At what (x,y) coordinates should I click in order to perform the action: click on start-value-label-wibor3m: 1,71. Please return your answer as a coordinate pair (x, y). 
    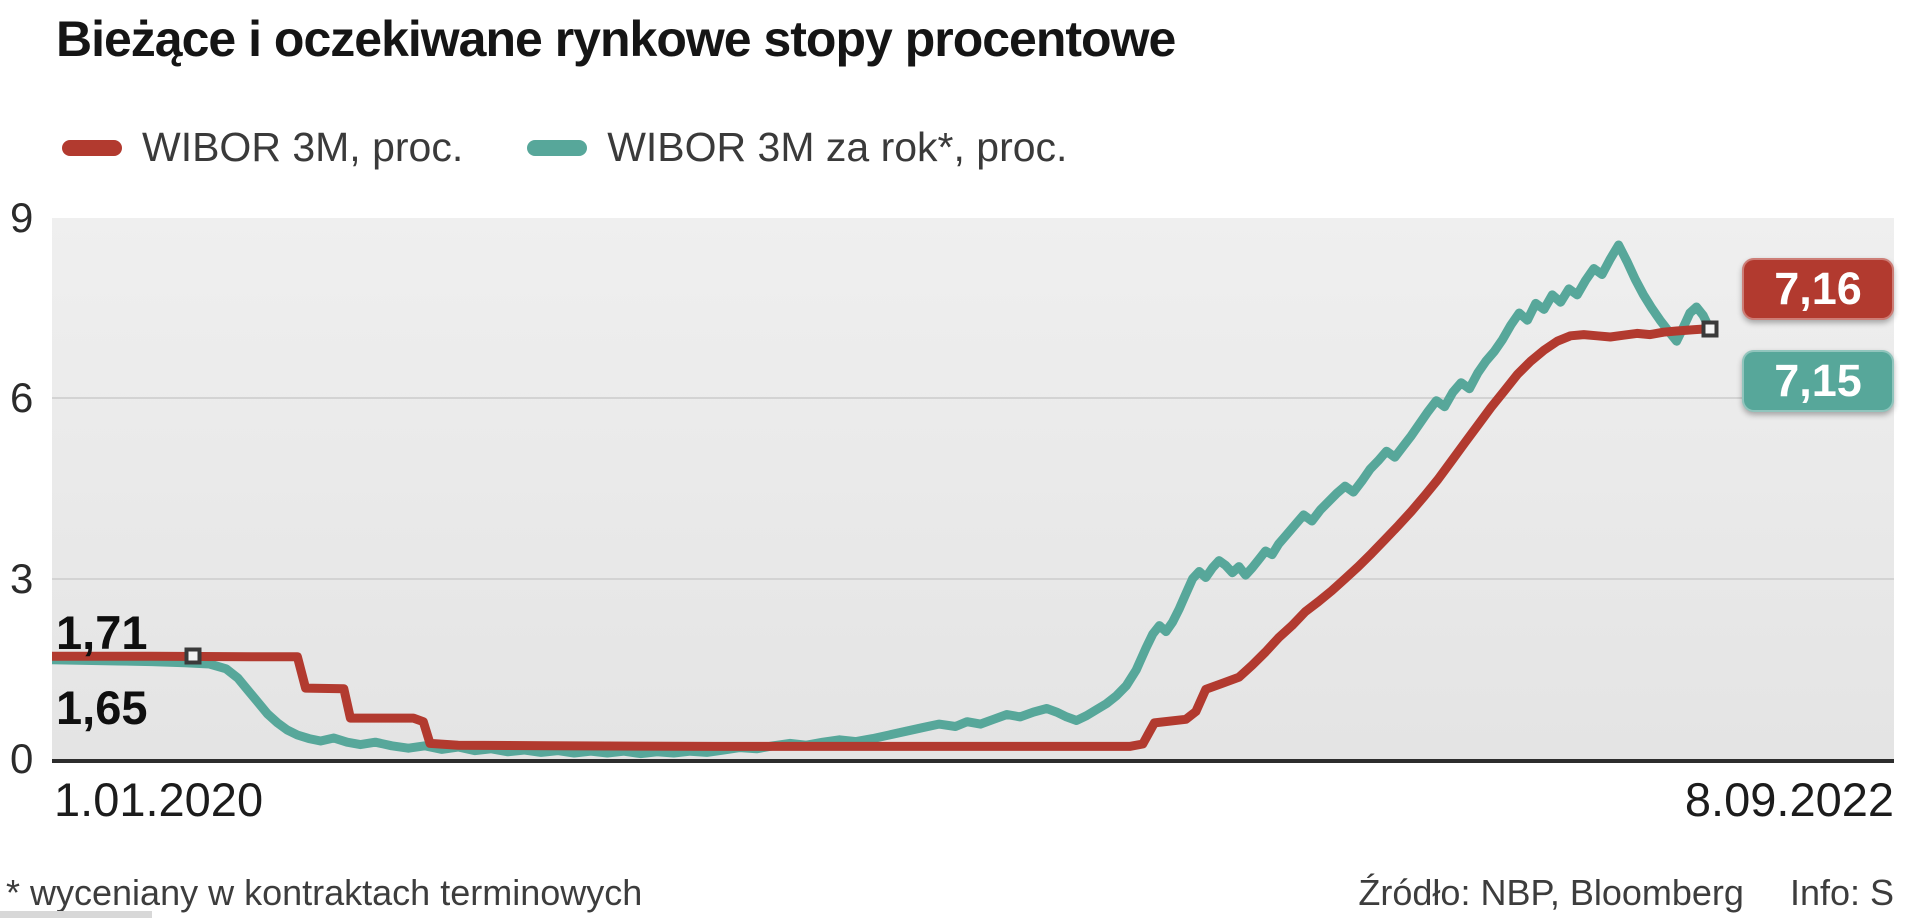
    Looking at the image, I should click on (102, 632).